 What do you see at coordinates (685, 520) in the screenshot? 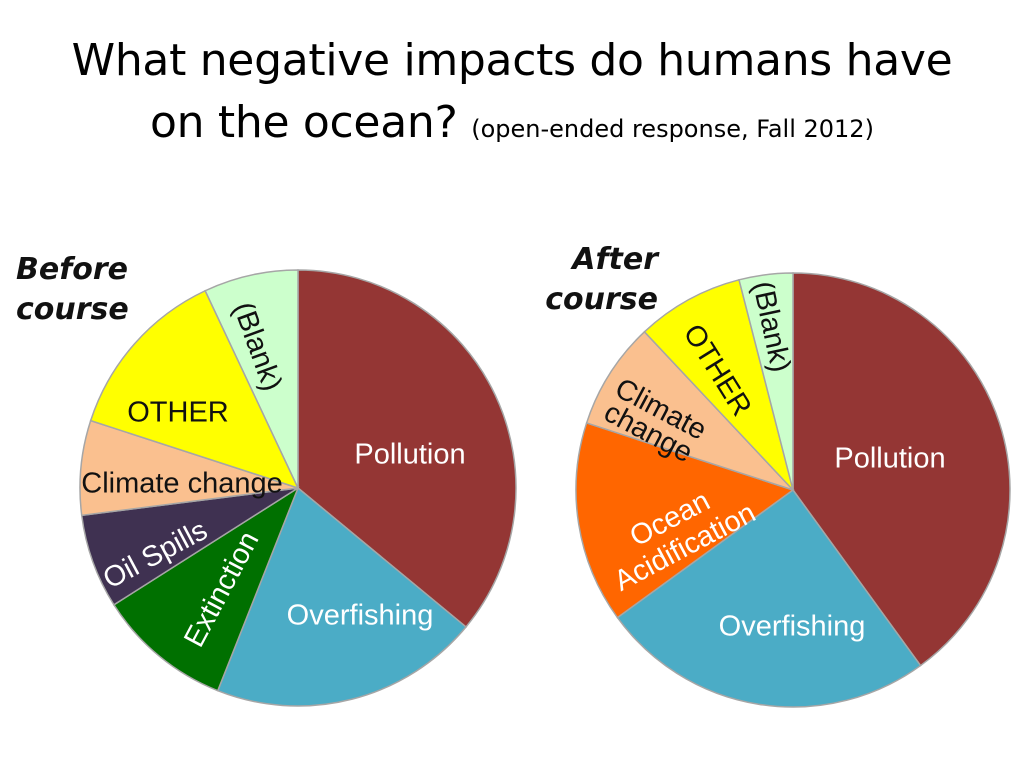
I see `pie-slice-ocean-acidification` at bounding box center [685, 520].